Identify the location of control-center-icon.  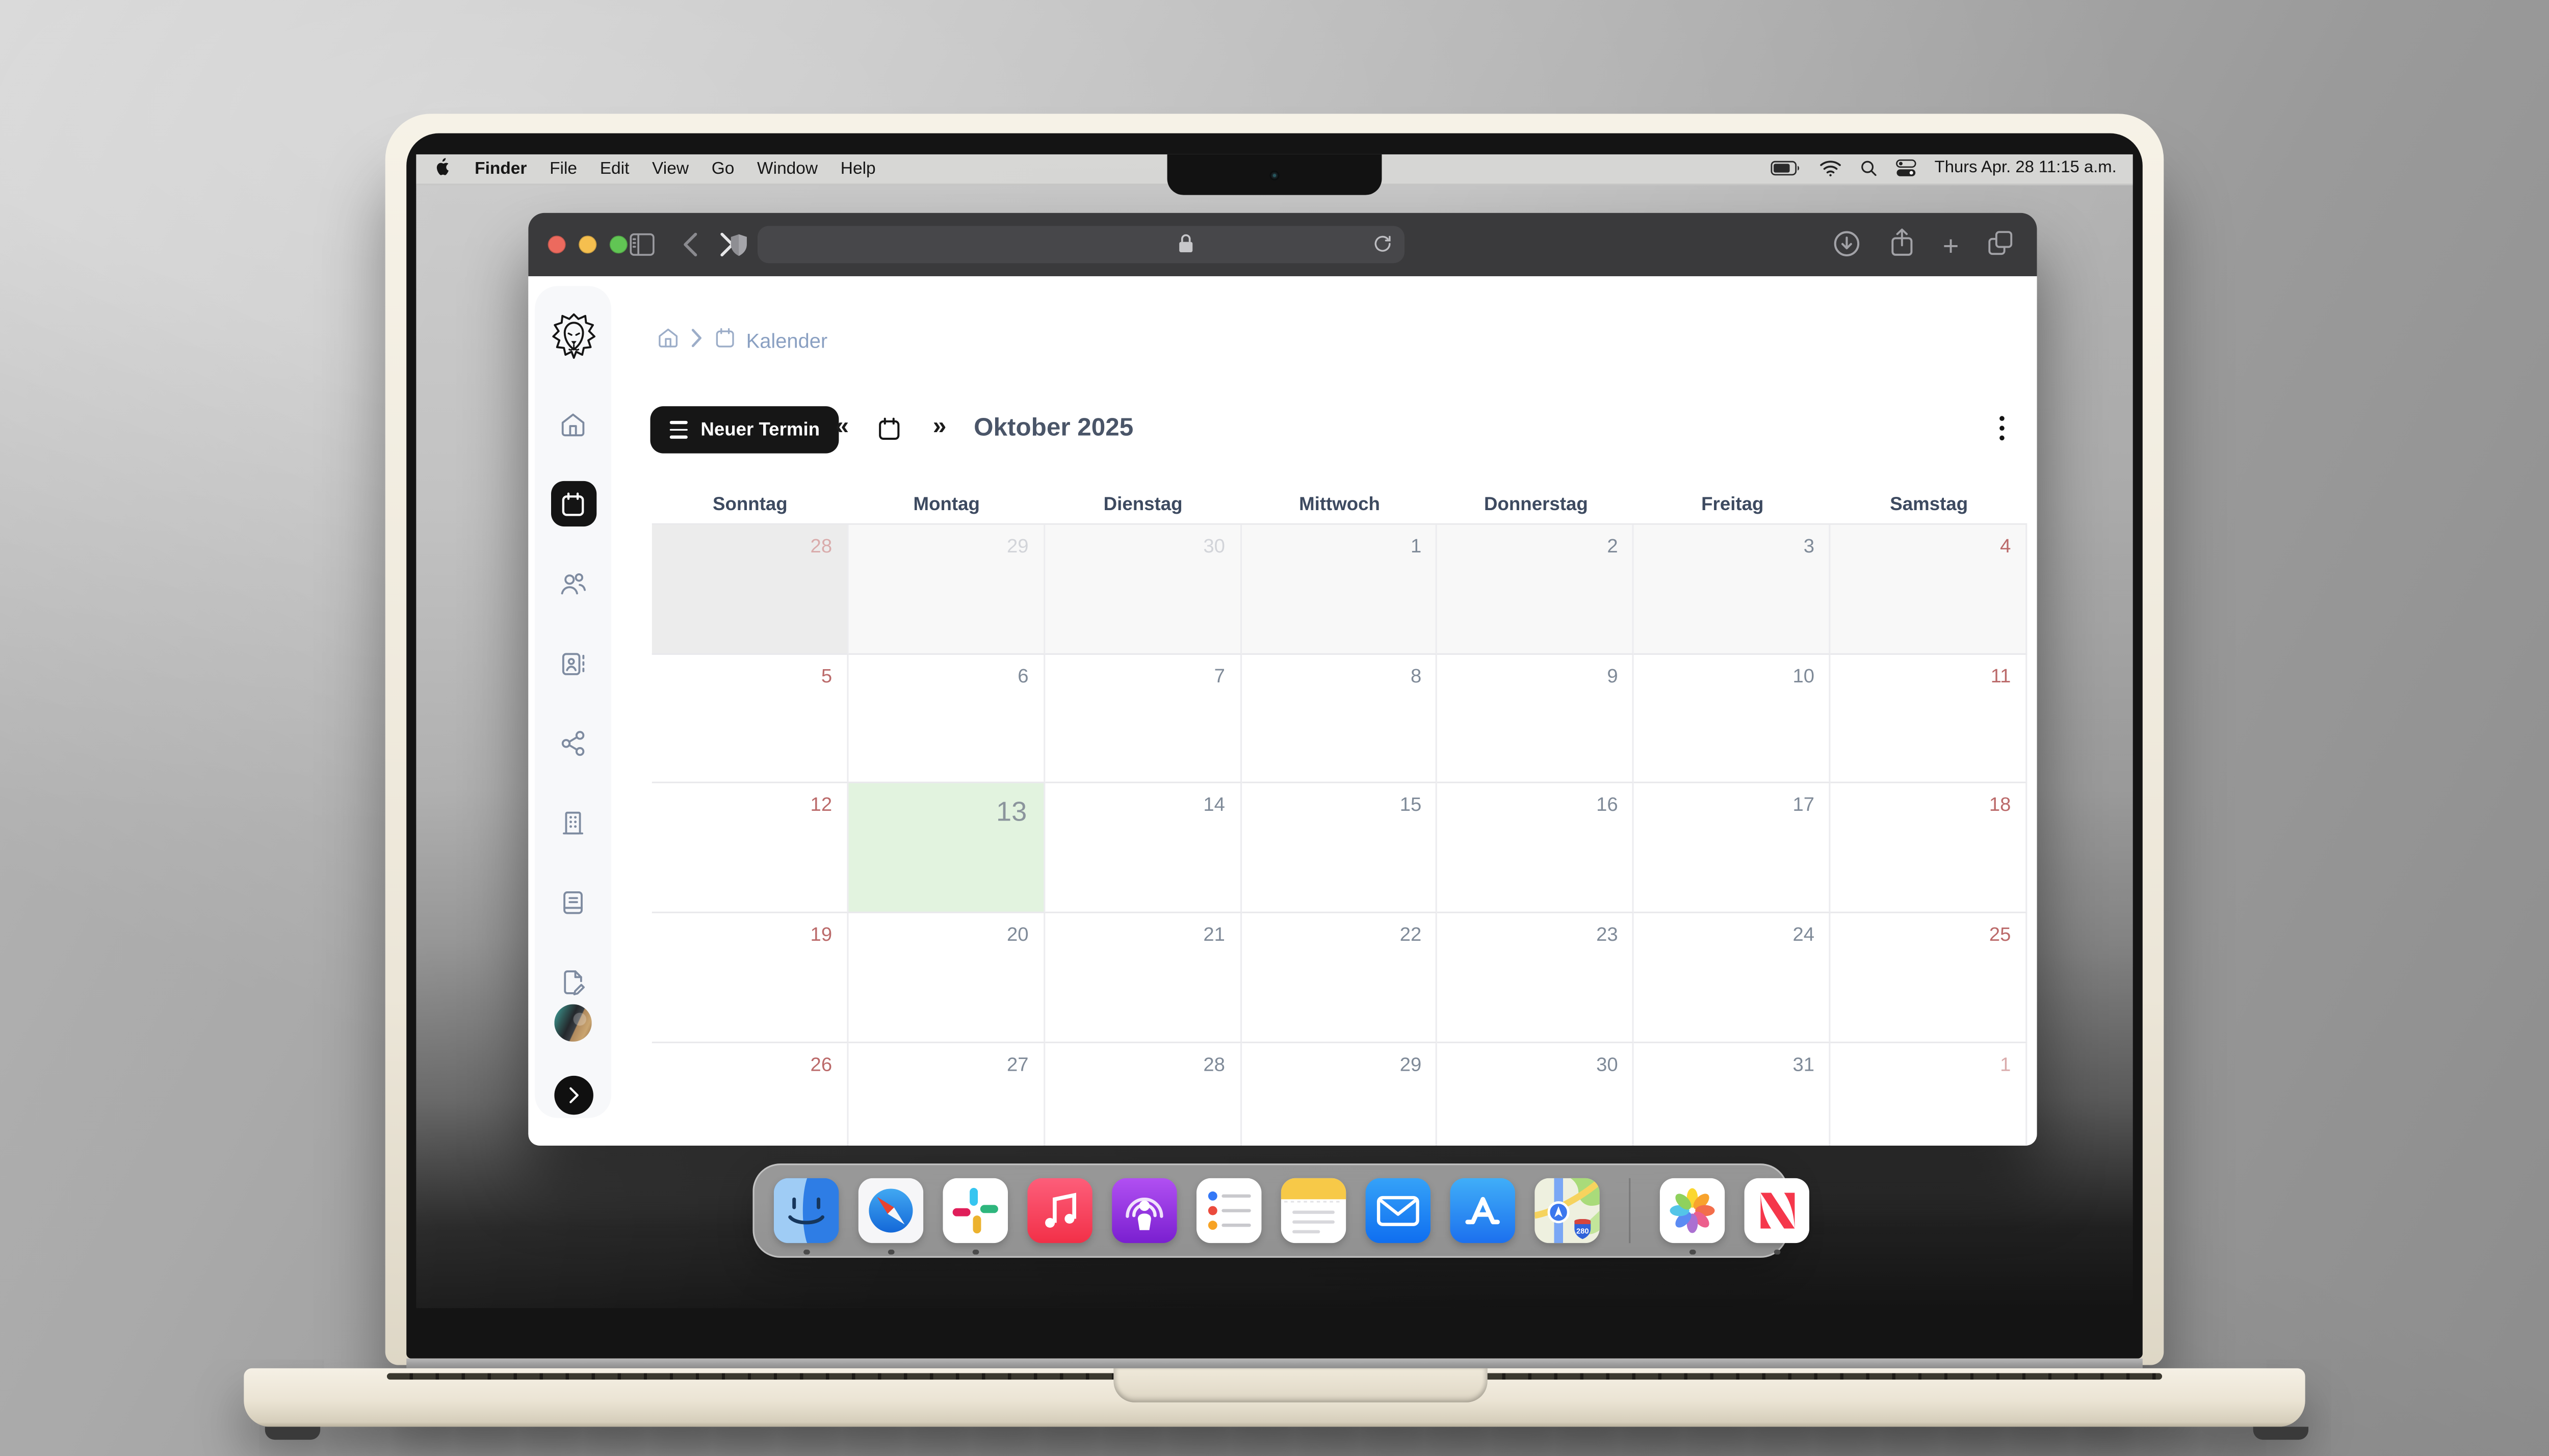
(1905, 168).